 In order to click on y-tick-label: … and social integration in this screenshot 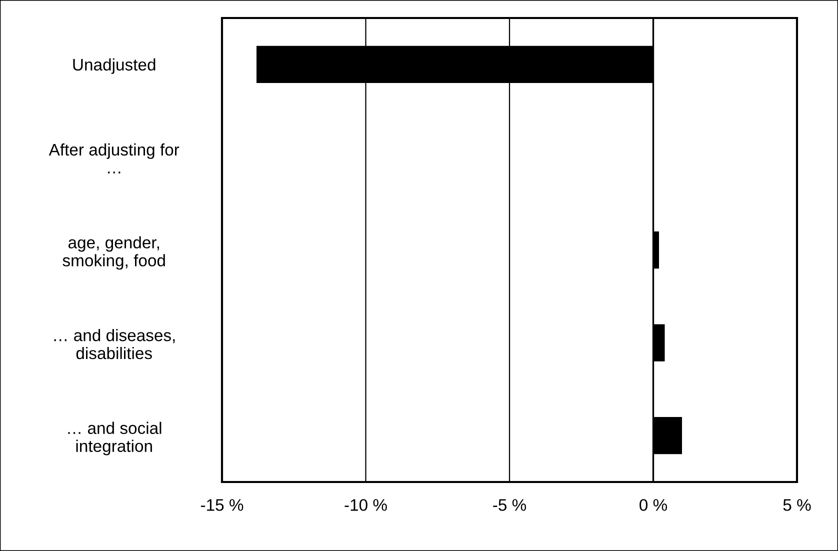, I will do `click(115, 439)`.